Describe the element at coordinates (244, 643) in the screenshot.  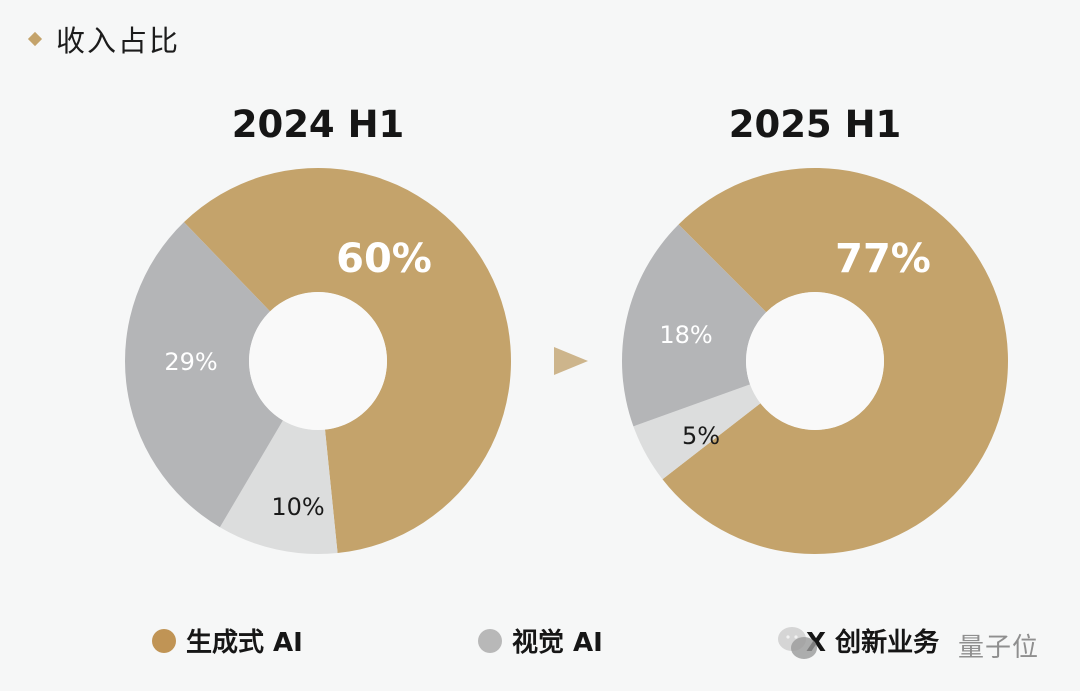
I see `legend-label: 生成式 AI` at that location.